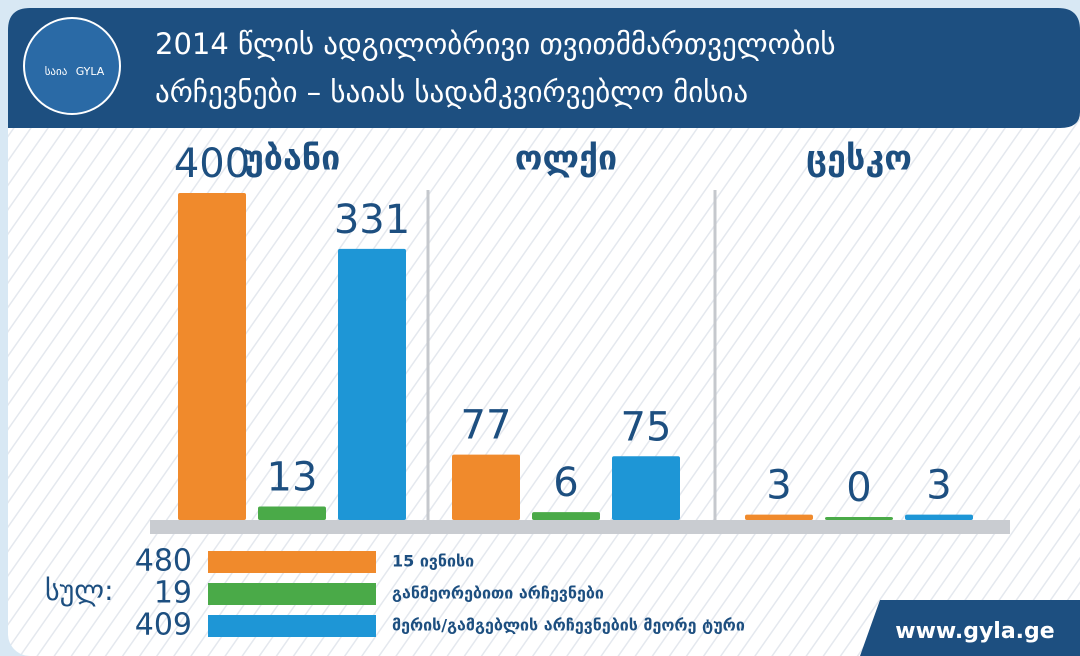 This screenshot has height=656, width=1080. I want to click on legend-label: განმეორებითი არჩევნები, so click(498, 593).